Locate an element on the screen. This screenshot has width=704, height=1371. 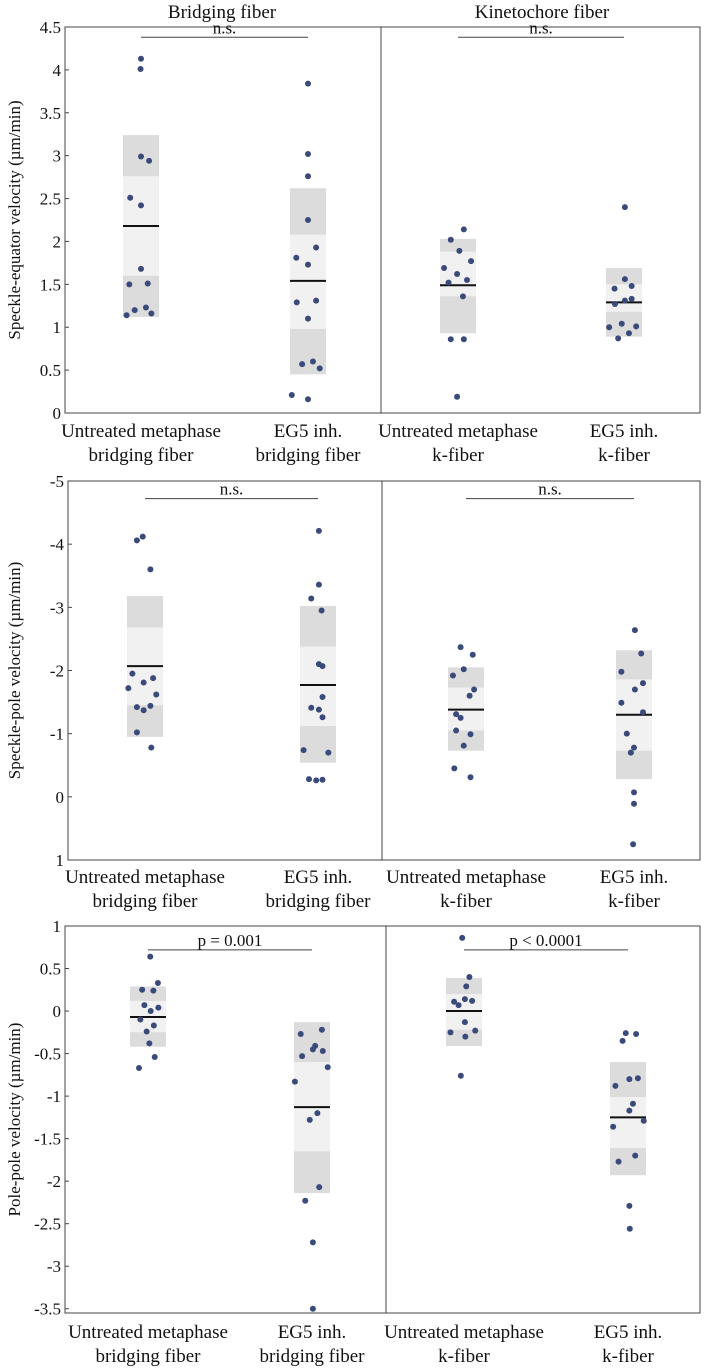
sd-box is located at coordinates (318, 686).